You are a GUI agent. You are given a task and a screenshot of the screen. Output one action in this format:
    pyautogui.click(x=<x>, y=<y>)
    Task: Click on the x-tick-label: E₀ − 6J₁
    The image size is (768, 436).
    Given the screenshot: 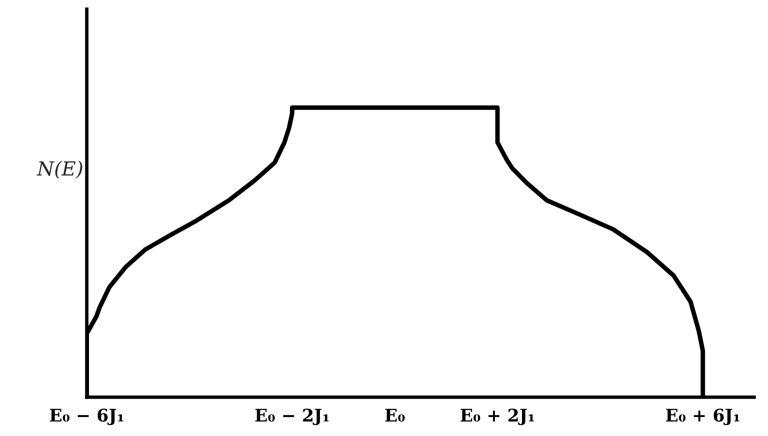 What is the action you would take?
    pyautogui.click(x=87, y=417)
    